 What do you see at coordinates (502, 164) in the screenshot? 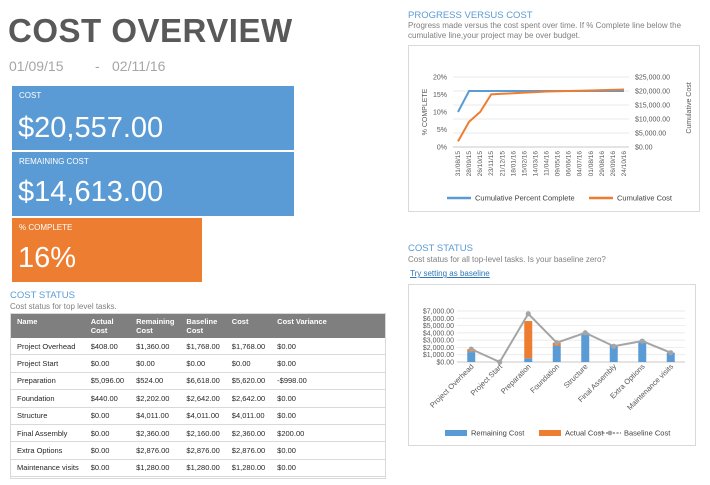
I see `x-tick-label: 21/12/15` at bounding box center [502, 164].